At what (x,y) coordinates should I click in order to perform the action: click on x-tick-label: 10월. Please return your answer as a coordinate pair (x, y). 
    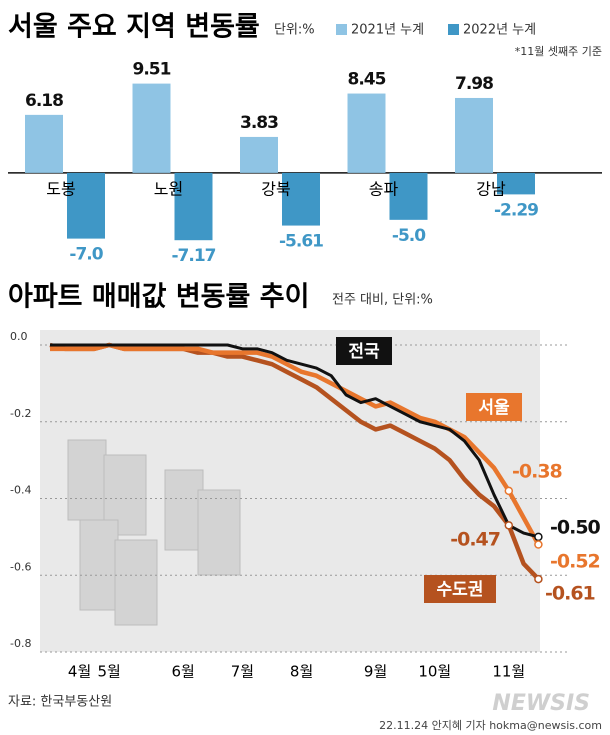
    Looking at the image, I should click on (434, 672).